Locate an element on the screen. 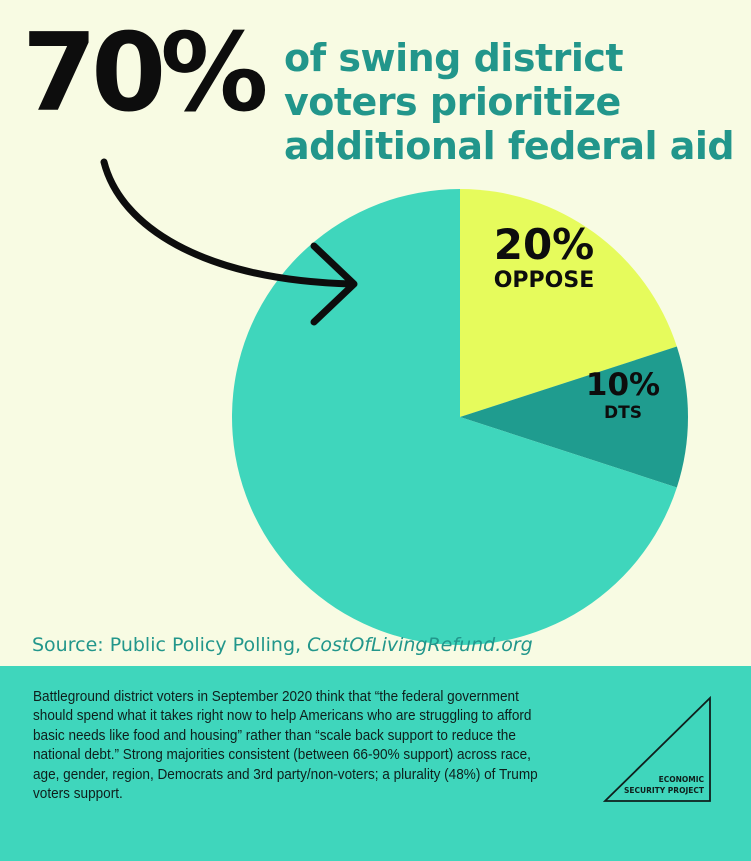  pie-slice-dts is located at coordinates (574, 417).